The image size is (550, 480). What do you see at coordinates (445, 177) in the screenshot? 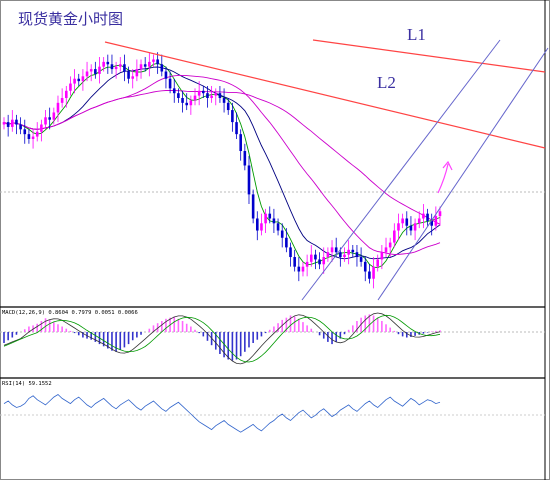
I see `projection-arrow` at bounding box center [445, 177].